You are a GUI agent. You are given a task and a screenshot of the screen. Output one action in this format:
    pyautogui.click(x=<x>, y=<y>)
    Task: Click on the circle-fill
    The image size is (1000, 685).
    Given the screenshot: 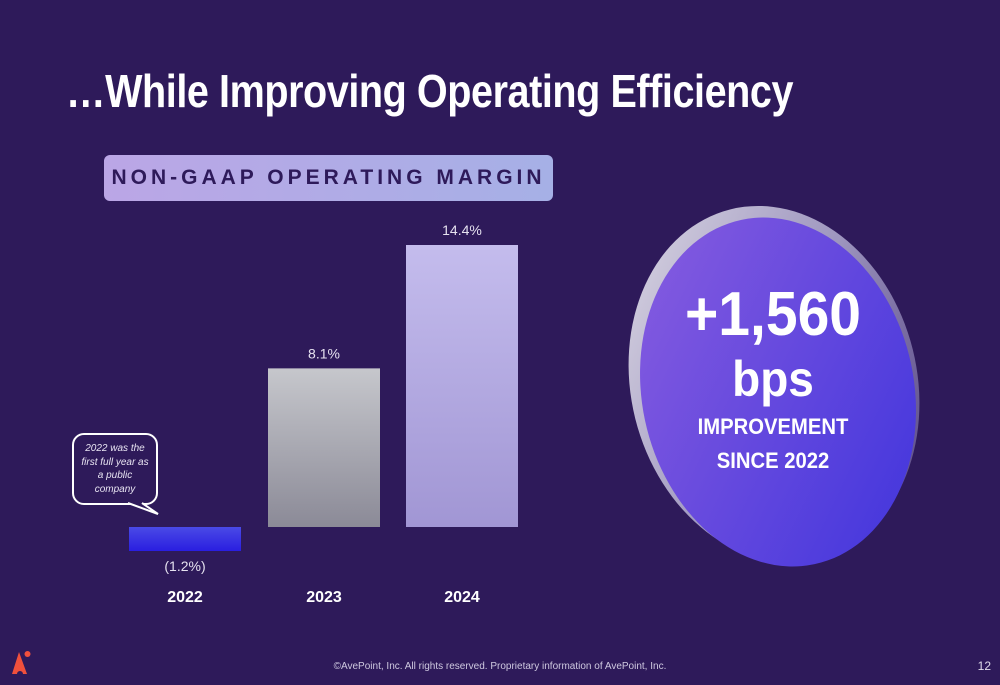 What is the action you would take?
    pyautogui.click(x=778, y=392)
    